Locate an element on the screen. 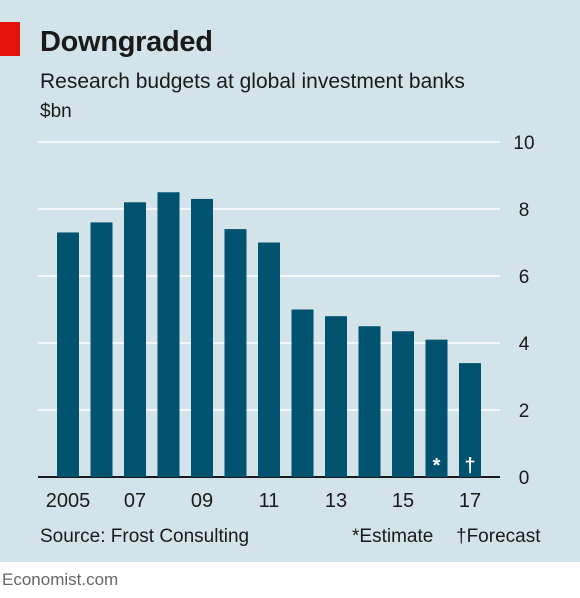 The width and height of the screenshot is (580, 598). bar-marker: * is located at coordinates (437, 466).